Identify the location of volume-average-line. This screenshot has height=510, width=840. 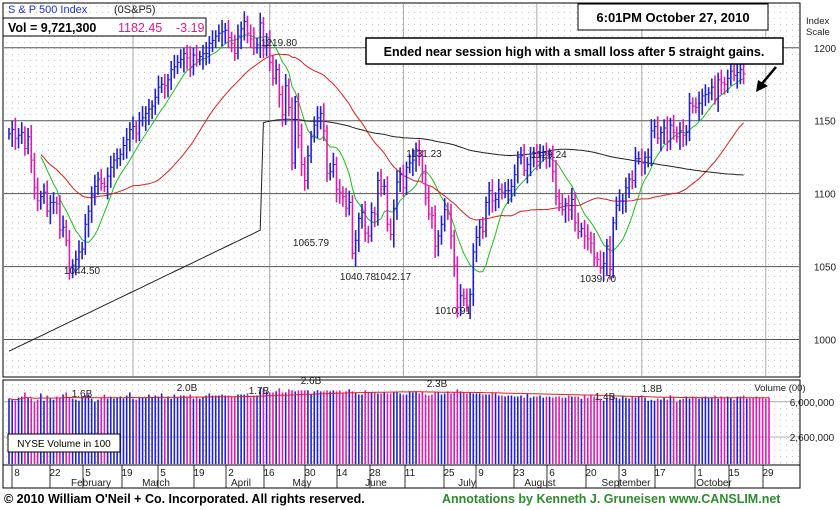
(388, 396).